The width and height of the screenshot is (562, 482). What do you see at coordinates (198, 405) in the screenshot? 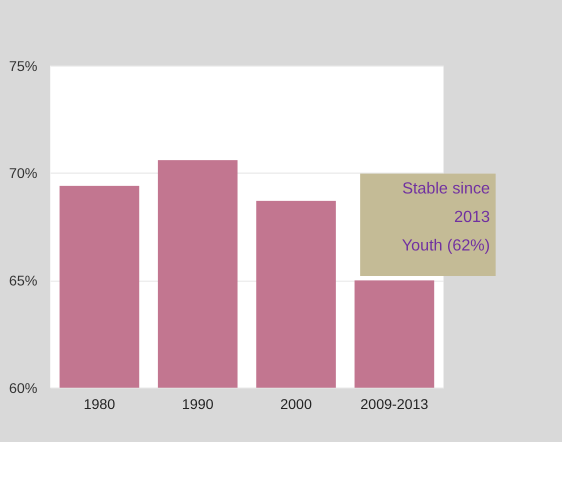
I see `x-tick-label: 1990` at bounding box center [198, 405].